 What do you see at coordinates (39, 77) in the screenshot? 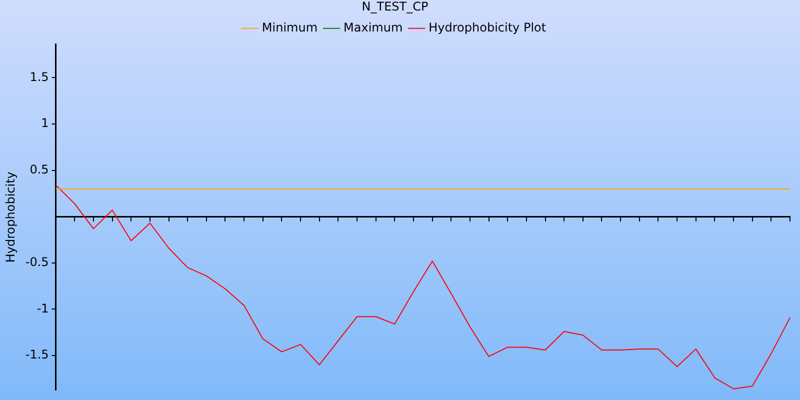
I see `y-tick-label: 1.5` at bounding box center [39, 77].